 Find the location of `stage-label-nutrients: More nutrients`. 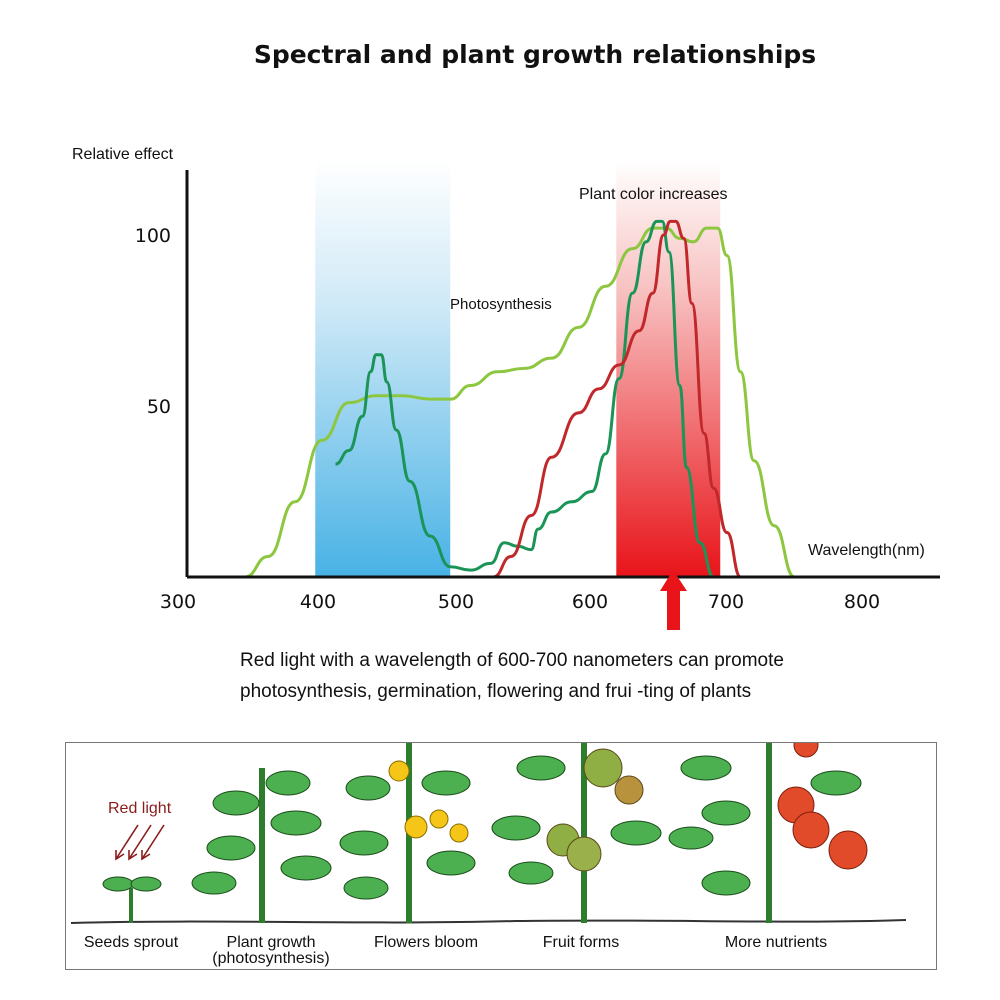

stage-label-nutrients: More nutrients is located at coordinates (776, 942).